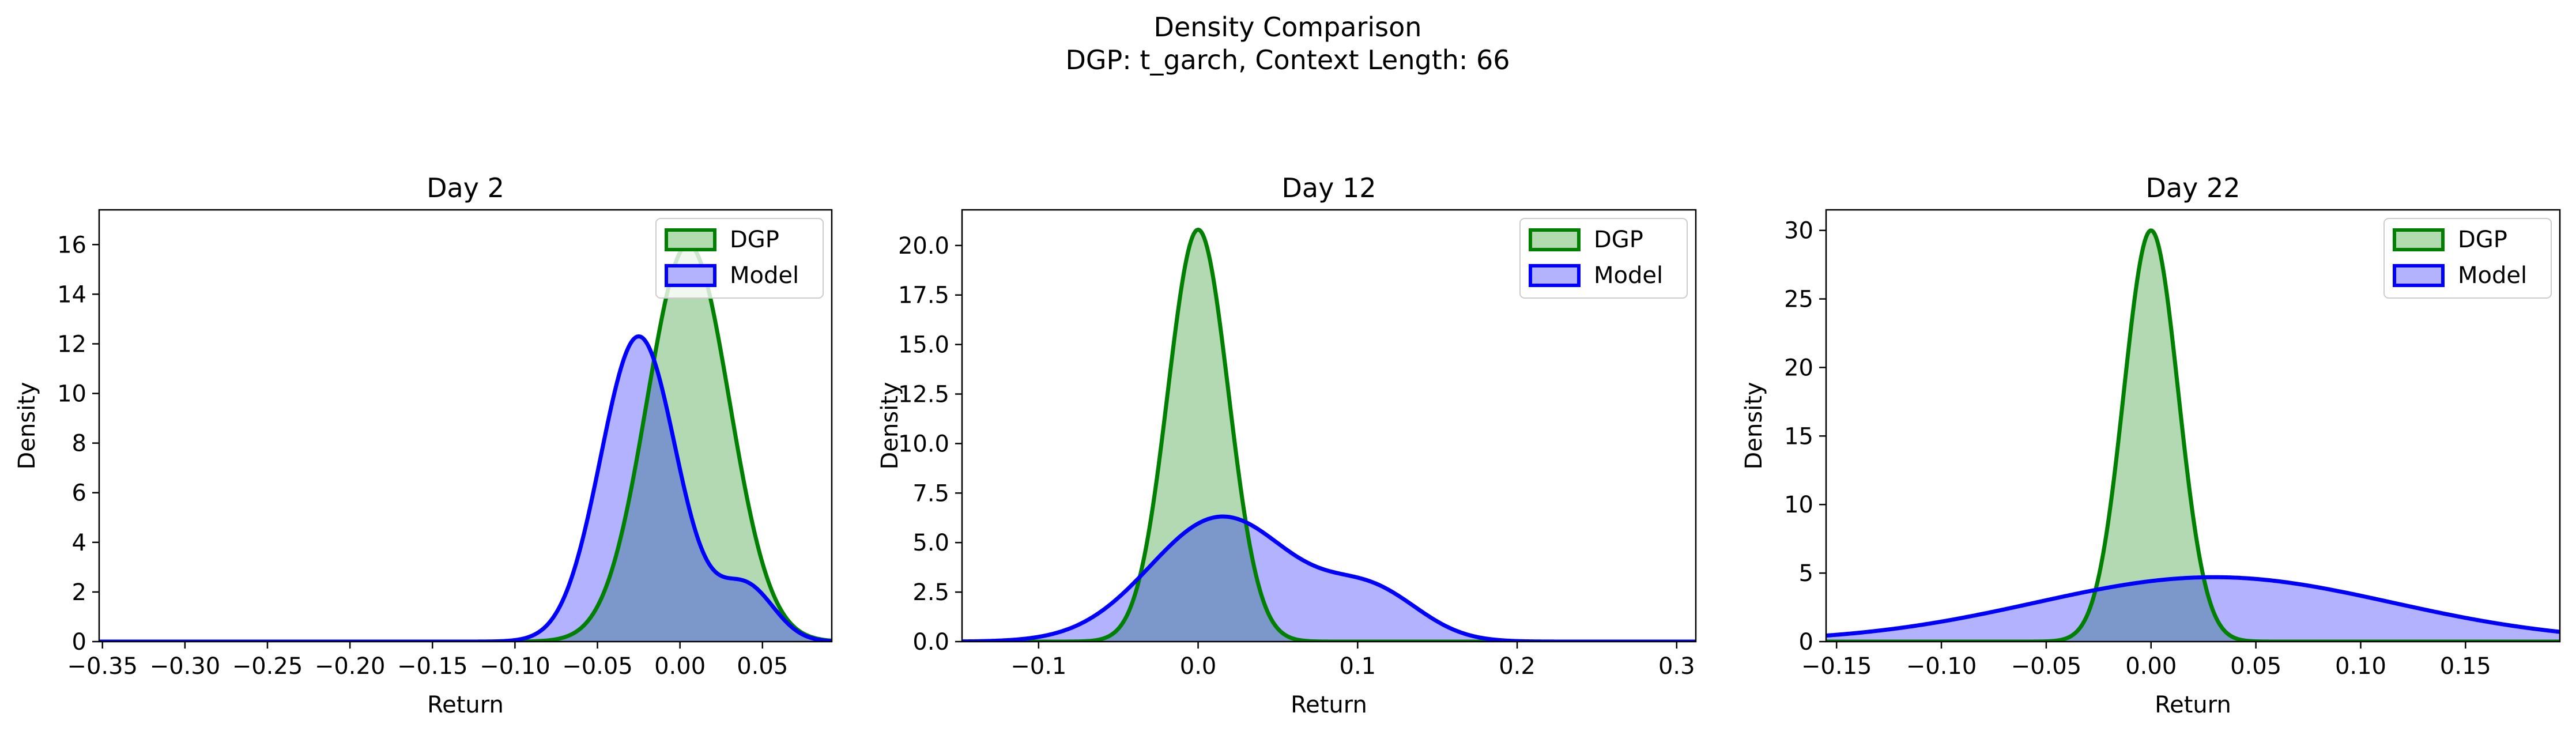 This screenshot has height=735, width=2576. Describe the element at coordinates (923, 345) in the screenshot. I see `y-tick-label: 15.0` at that location.